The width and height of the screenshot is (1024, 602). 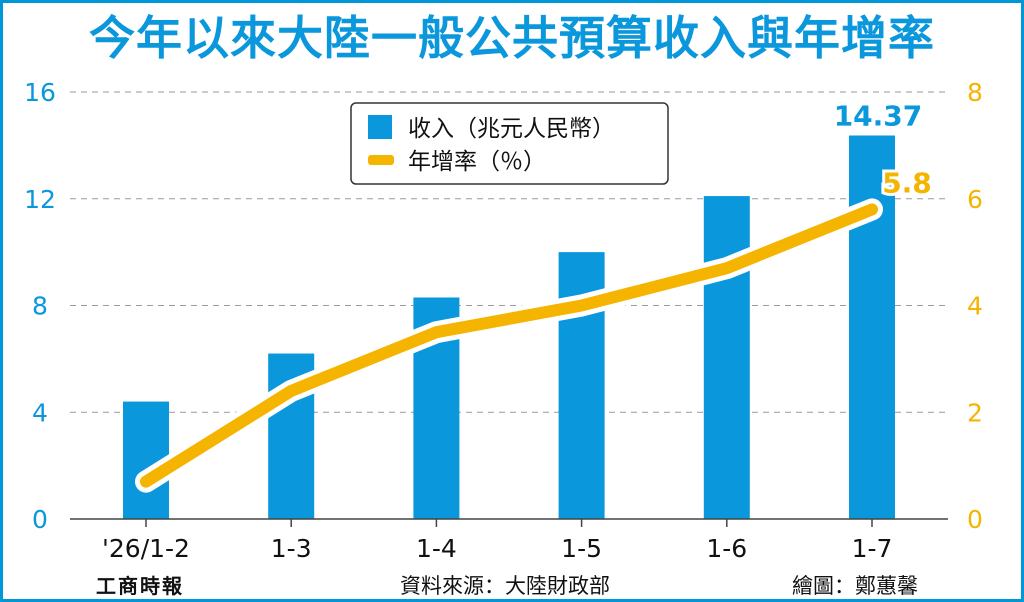 What do you see at coordinates (40, 519) in the screenshot?
I see `left-tick-label: 0` at bounding box center [40, 519].